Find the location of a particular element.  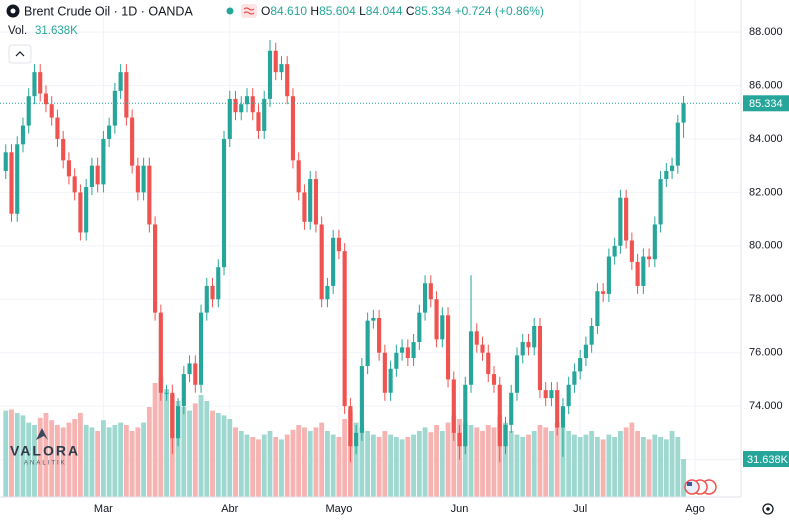

open-label: O is located at coordinates (265, 11).